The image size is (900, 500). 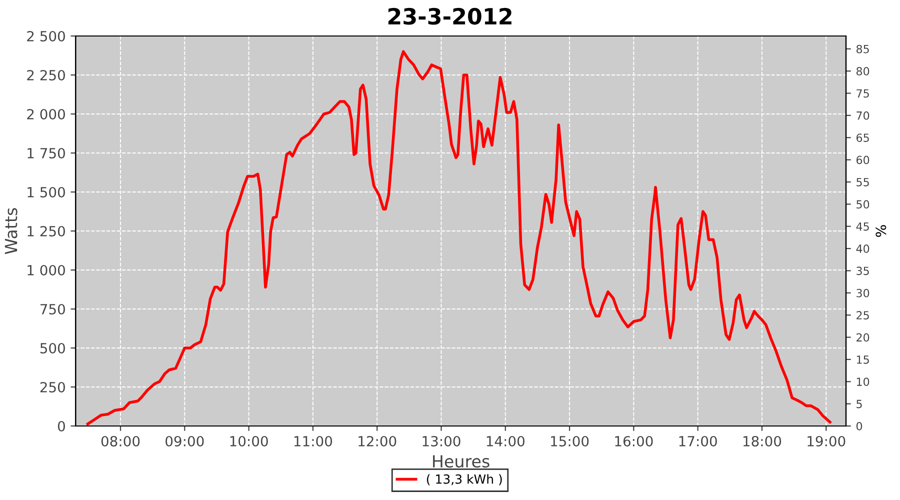 What do you see at coordinates (862, 271) in the screenshot?
I see `y2-tick-label: 35` at bounding box center [862, 271].